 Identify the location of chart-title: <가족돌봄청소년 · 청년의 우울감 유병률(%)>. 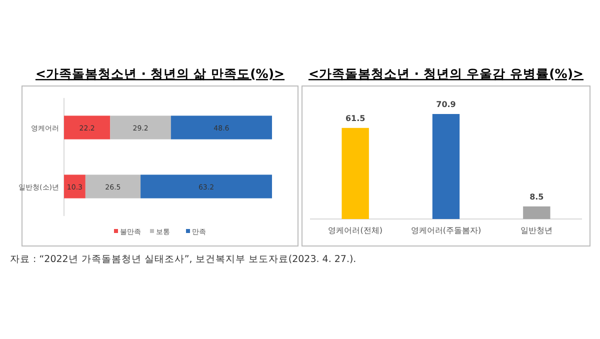
(446, 73).